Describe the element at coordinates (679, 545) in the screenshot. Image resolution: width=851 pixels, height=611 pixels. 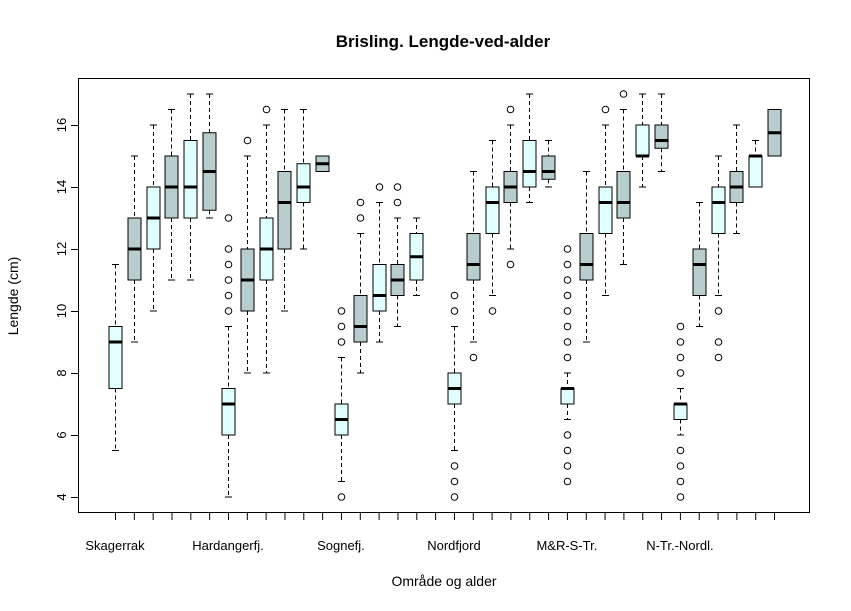
I see `x-group-label: N-Tr.-Nordl.` at that location.